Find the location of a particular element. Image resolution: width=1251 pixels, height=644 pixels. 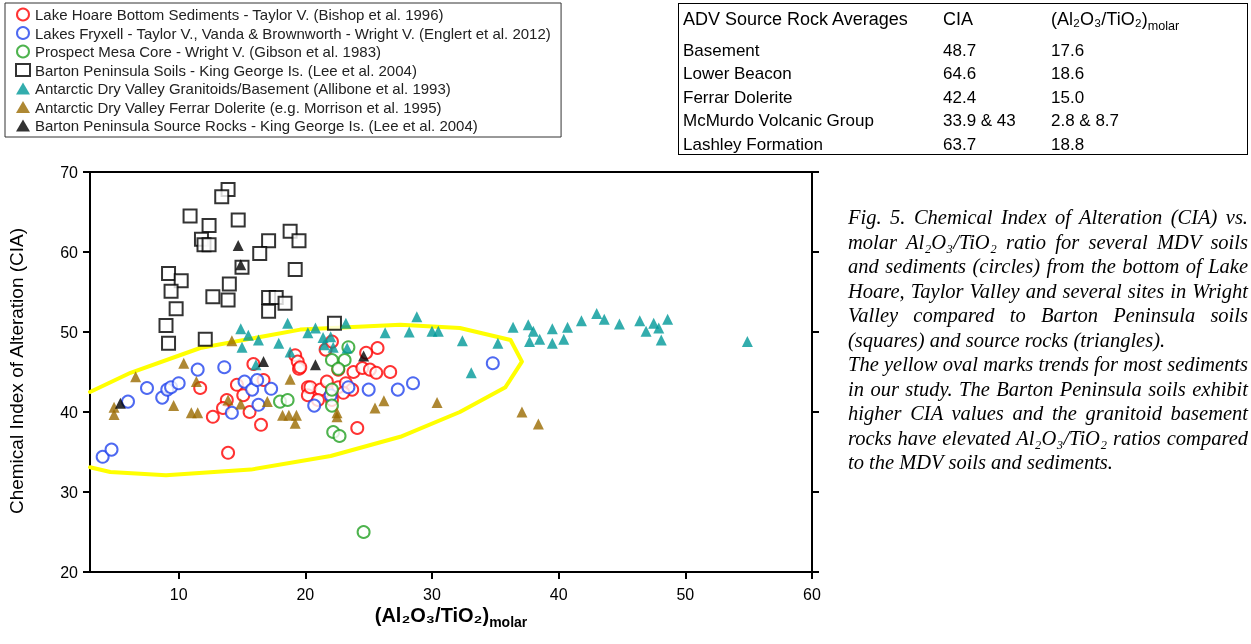

legend-label: Lakes Fryxell - Taylor V., Vanda & Brownworth - Wright V. (Englert et al. 2012) is located at coordinates (293, 33).